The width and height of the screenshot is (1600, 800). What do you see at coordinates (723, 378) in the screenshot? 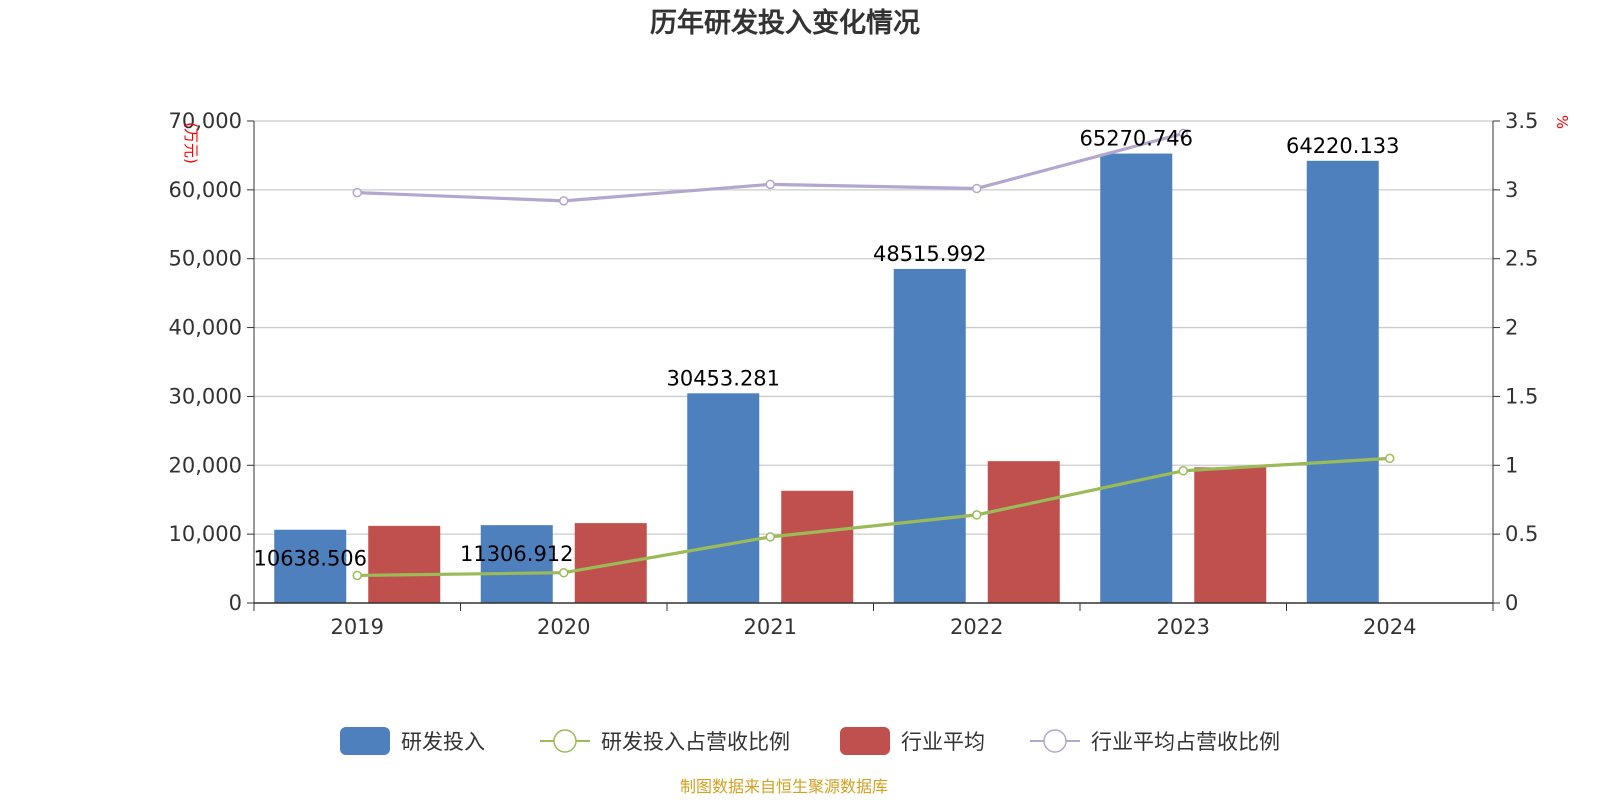
I see `data-label: 30453.281` at bounding box center [723, 378].